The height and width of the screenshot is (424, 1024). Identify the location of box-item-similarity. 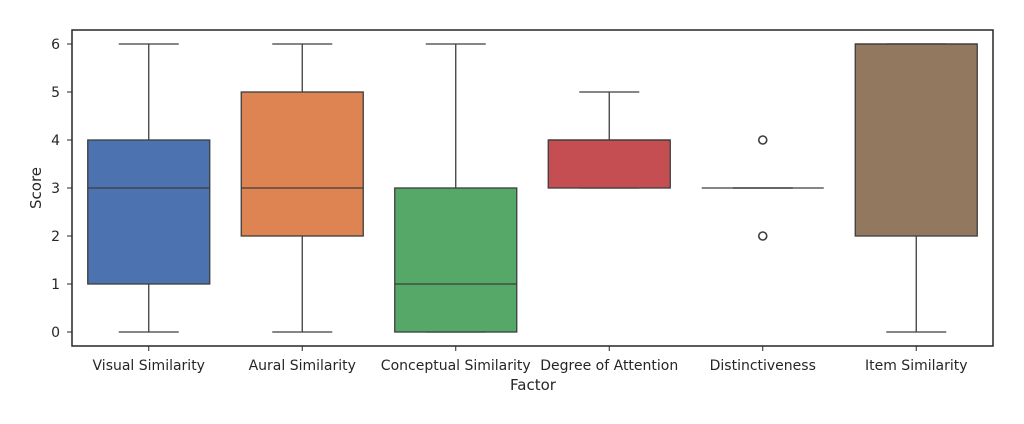
(916, 188).